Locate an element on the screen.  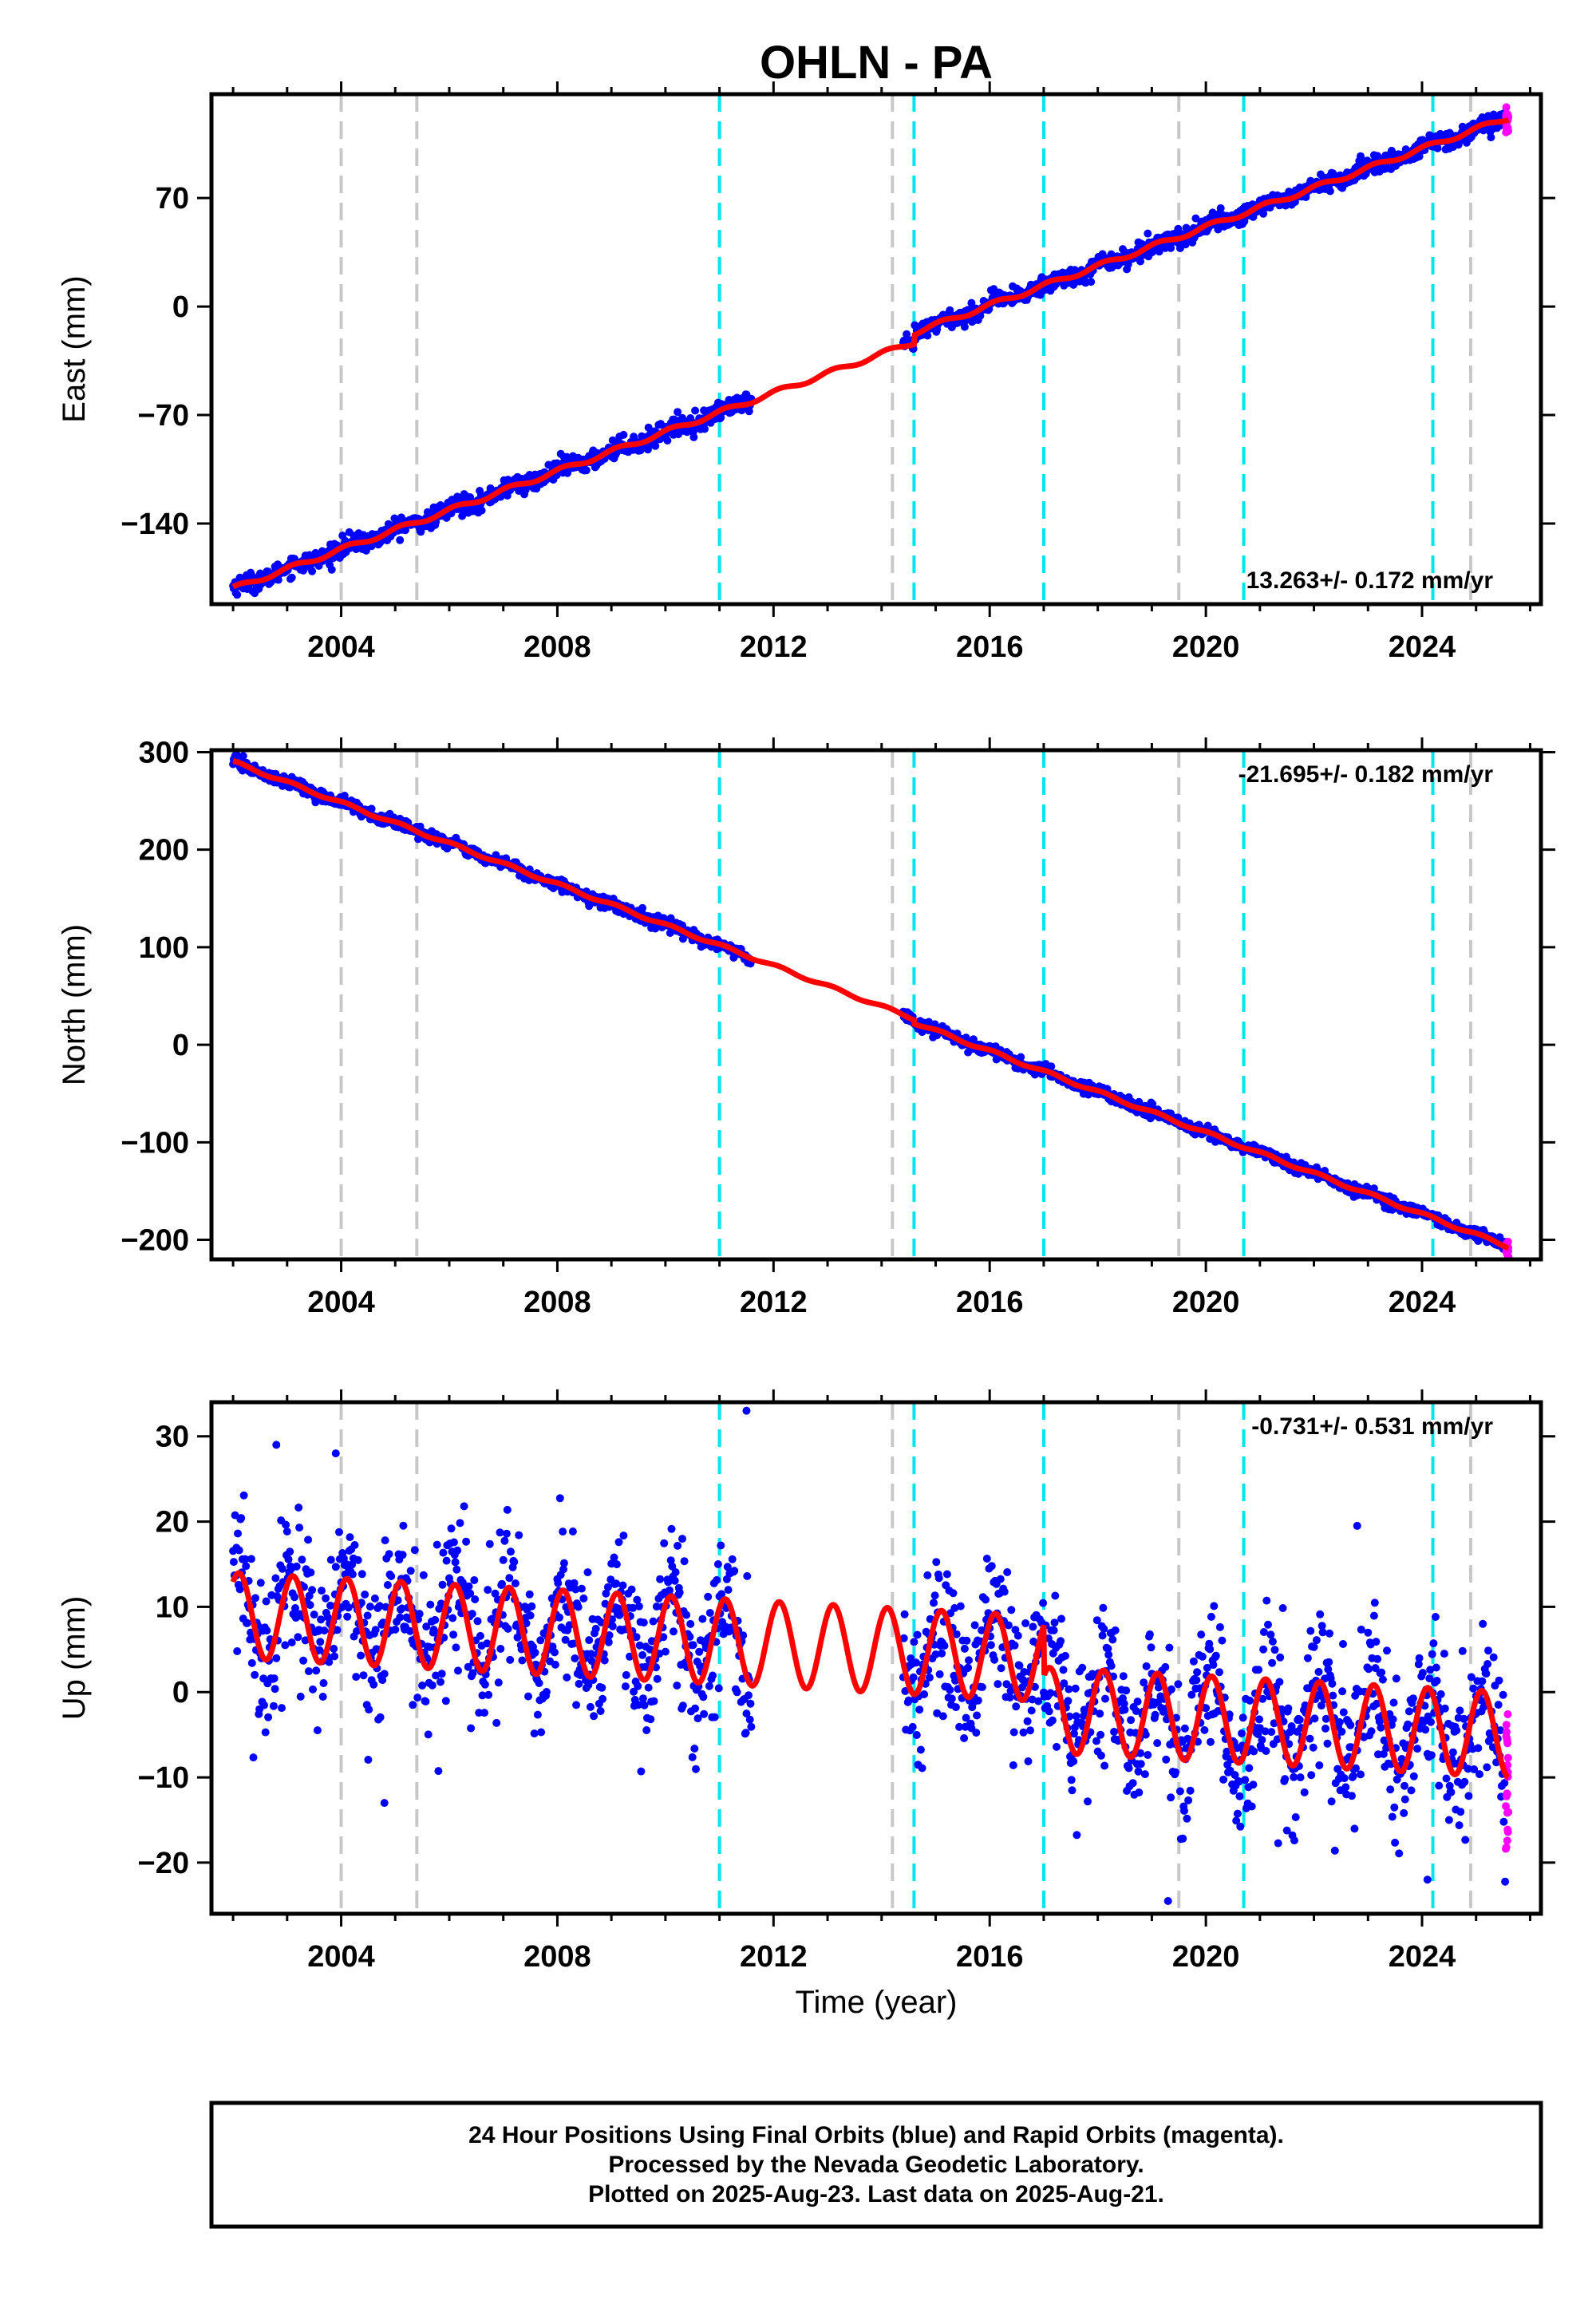
y-tick-label: −70 is located at coordinates (163, 416).